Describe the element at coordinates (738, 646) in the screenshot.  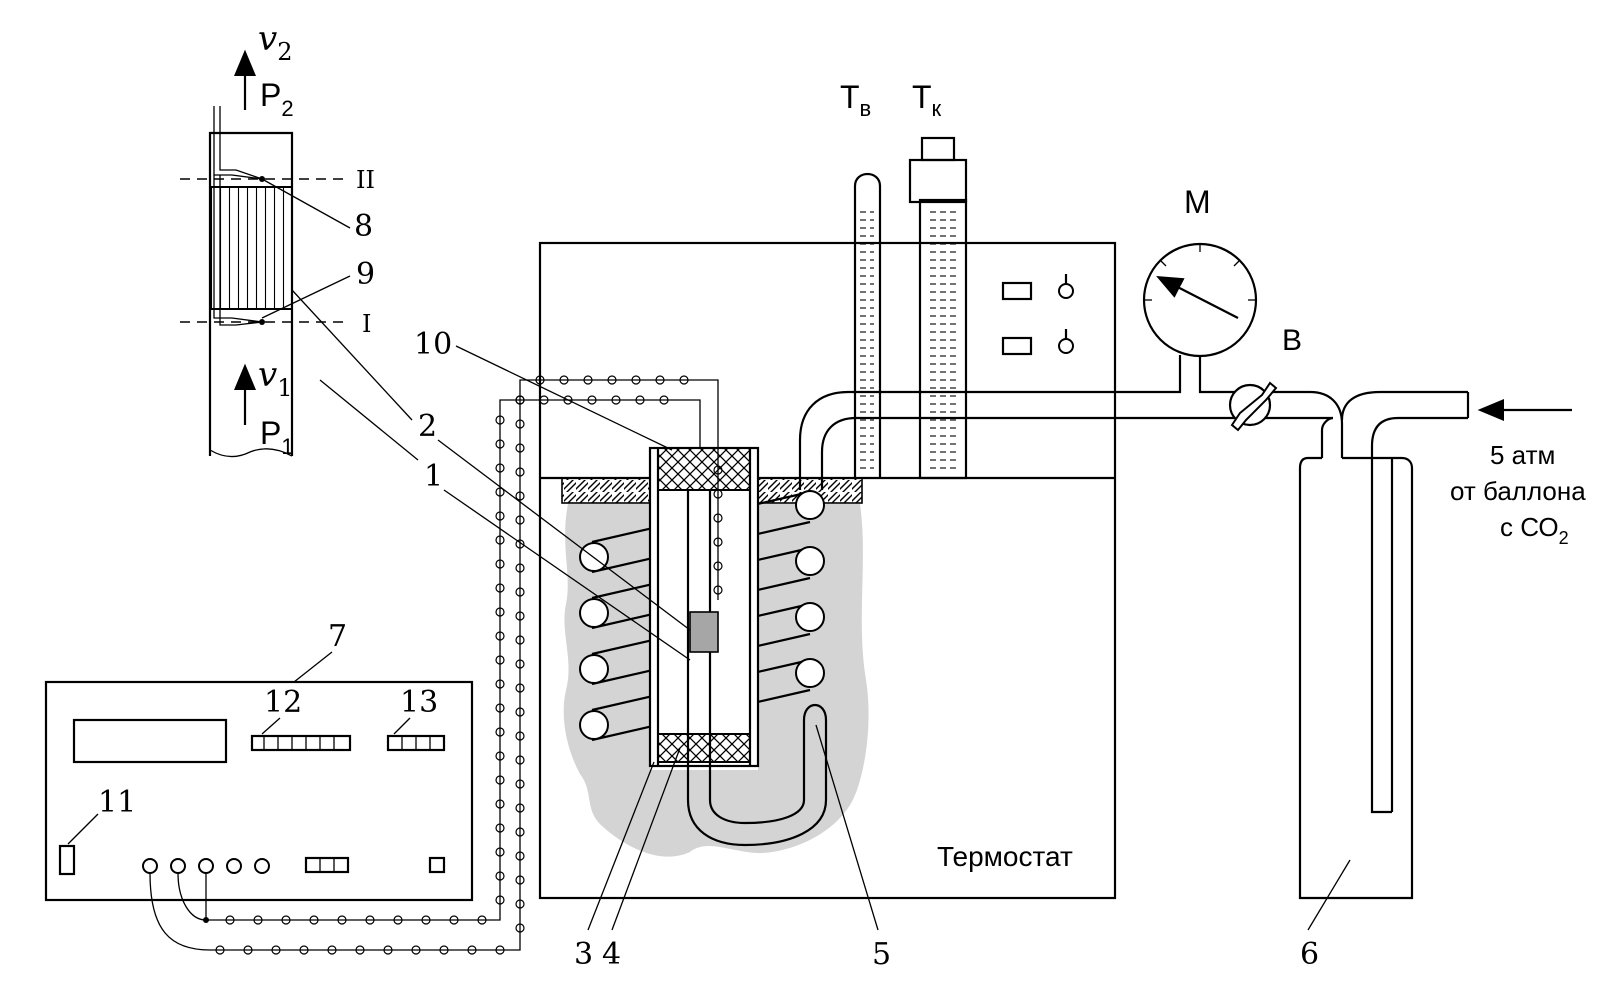
I see `measurement-cell` at that location.